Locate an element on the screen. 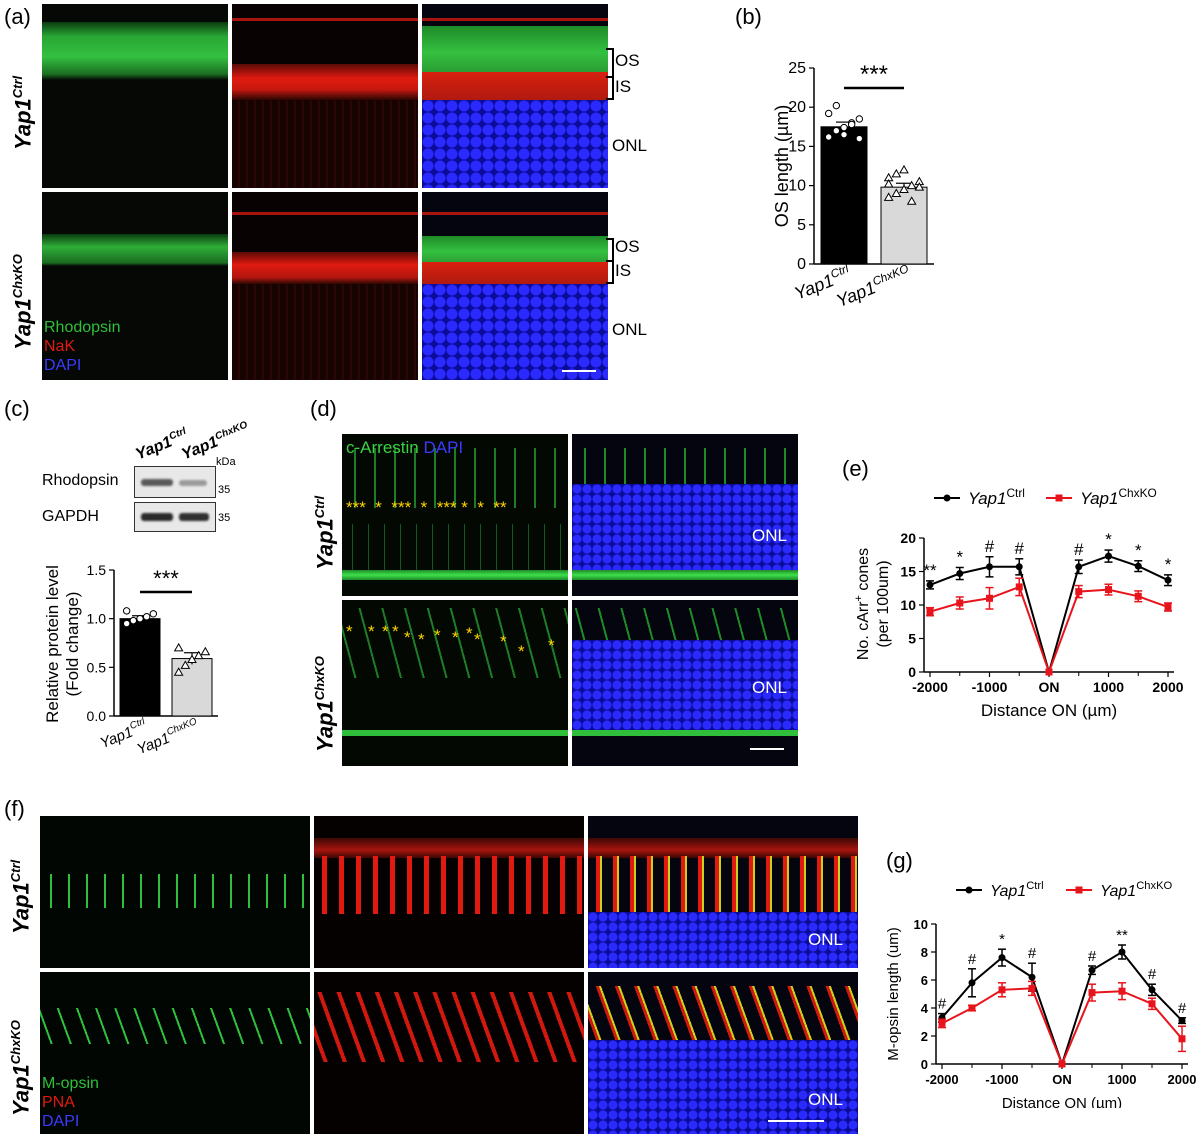  y-tick-label: 0.5 is located at coordinates (97, 667).